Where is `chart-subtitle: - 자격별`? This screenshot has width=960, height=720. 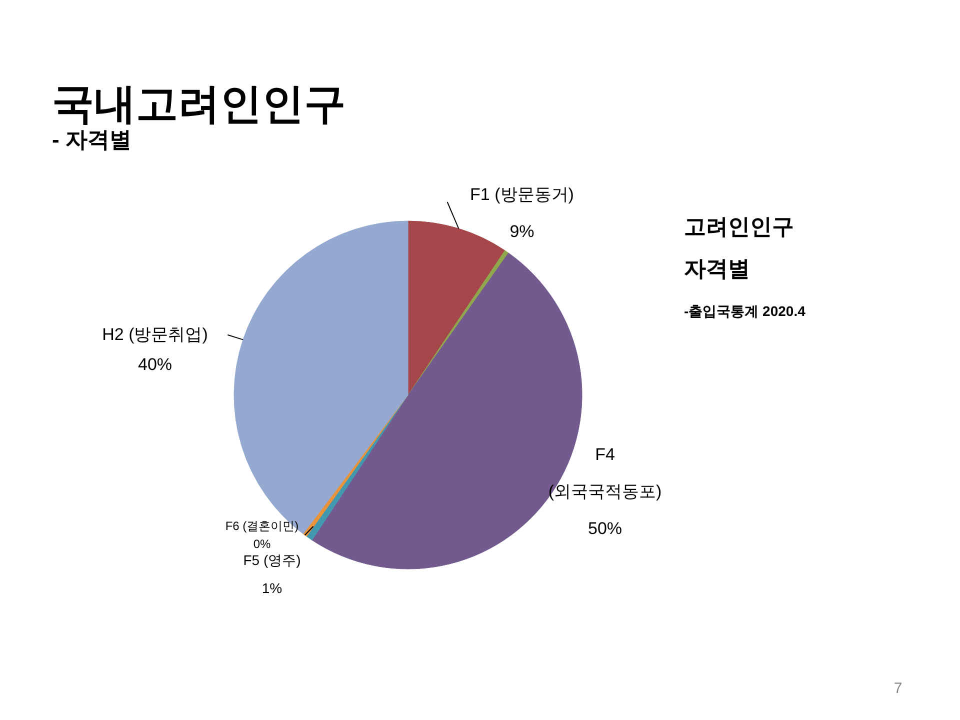
chart-subtitle: - 자격별 is located at coordinates (92, 139).